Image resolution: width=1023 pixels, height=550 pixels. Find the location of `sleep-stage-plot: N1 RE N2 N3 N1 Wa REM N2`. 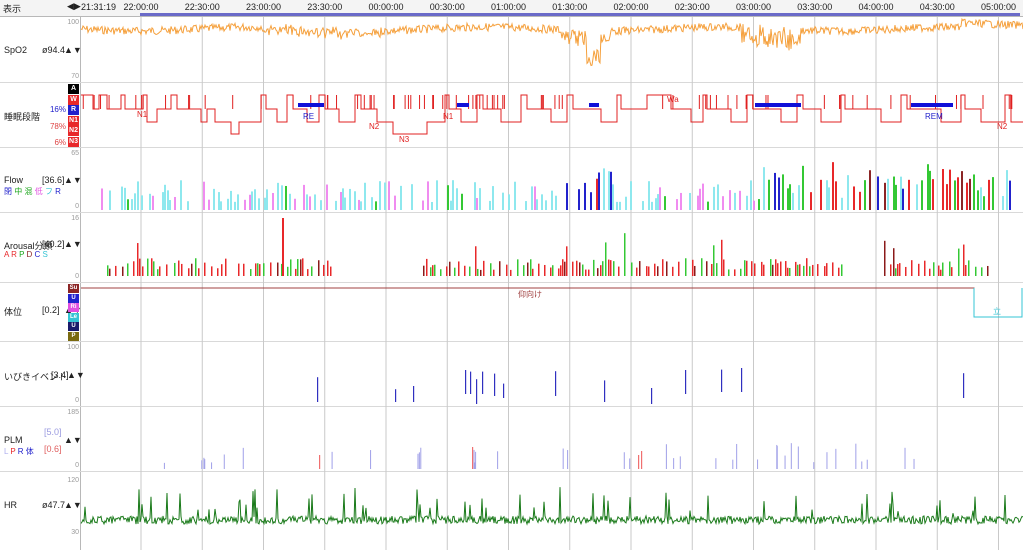

sleep-stage-plot: N1 RE N2 N3 N1 Wa REM N2 is located at coordinates (552, 115).